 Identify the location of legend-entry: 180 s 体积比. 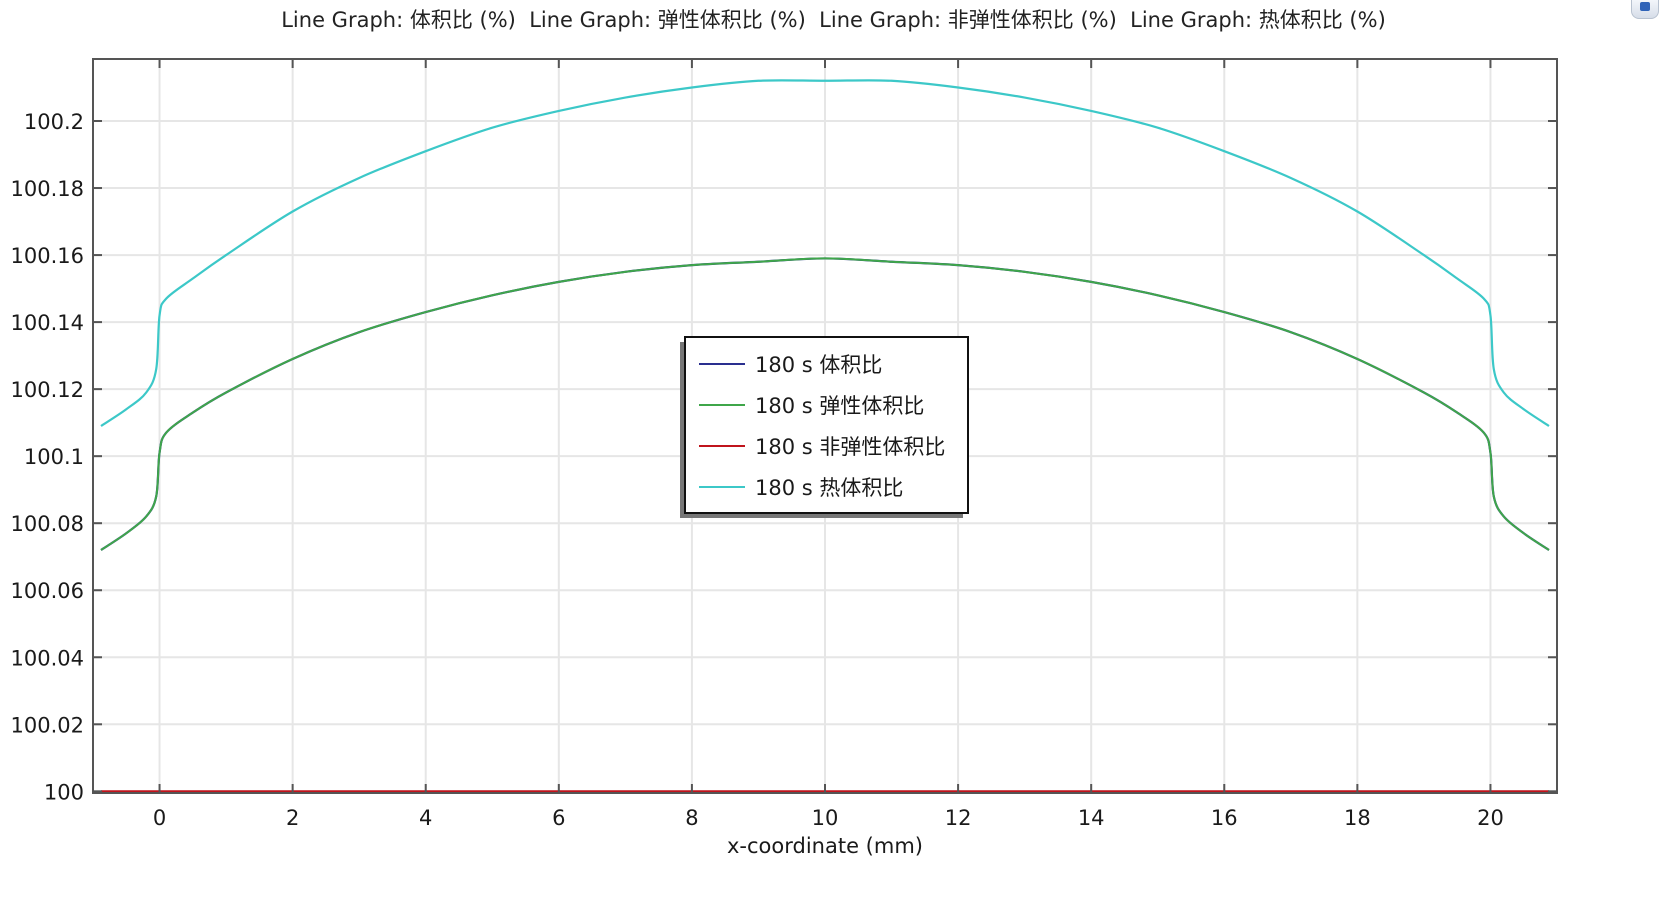
(818, 365).